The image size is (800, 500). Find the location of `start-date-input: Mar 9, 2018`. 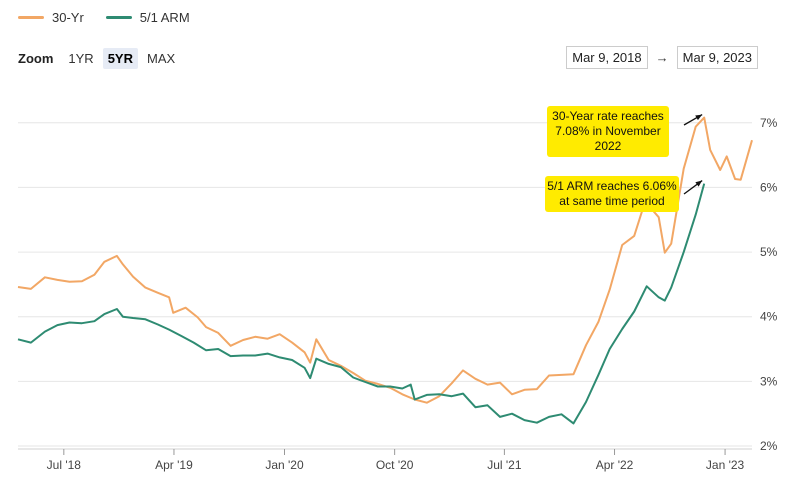

start-date-input: Mar 9, 2018 is located at coordinates (607, 57).